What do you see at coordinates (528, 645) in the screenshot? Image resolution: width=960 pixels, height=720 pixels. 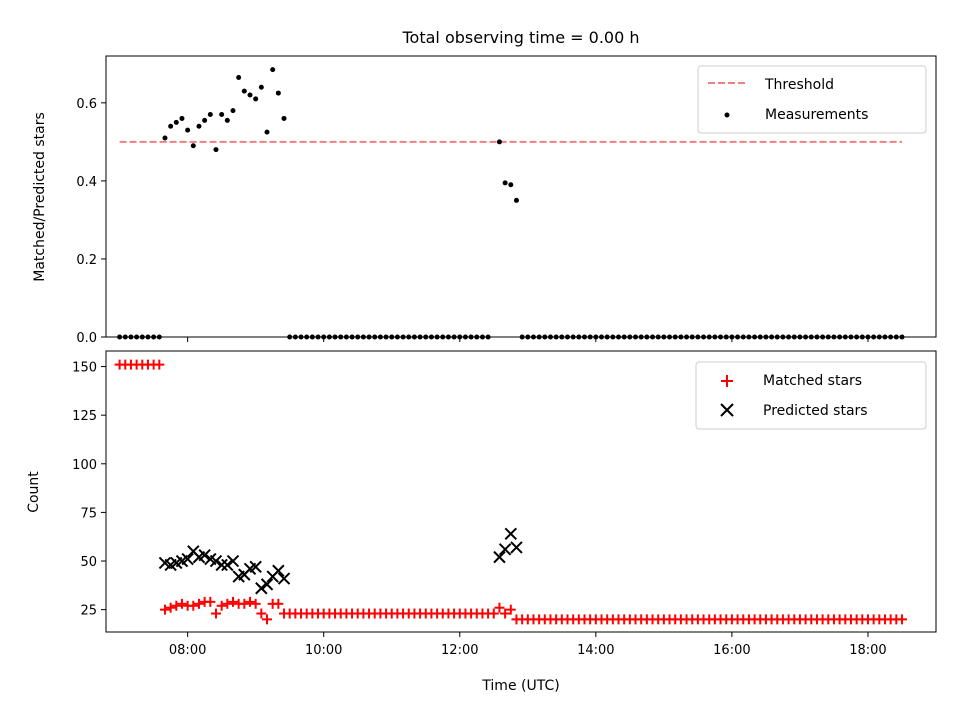 I see `bottom-x-axis: 08:00 10:00 12:00 14:00 16:00 18:00` at bounding box center [528, 645].